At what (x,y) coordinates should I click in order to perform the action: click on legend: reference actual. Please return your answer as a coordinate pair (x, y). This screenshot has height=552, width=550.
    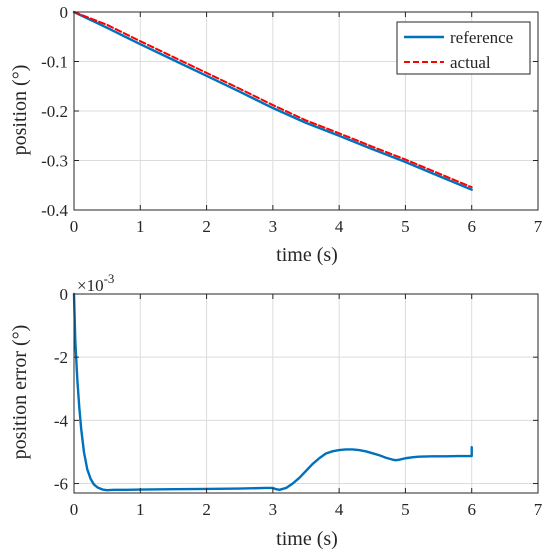
    Looking at the image, I should click on (463, 48).